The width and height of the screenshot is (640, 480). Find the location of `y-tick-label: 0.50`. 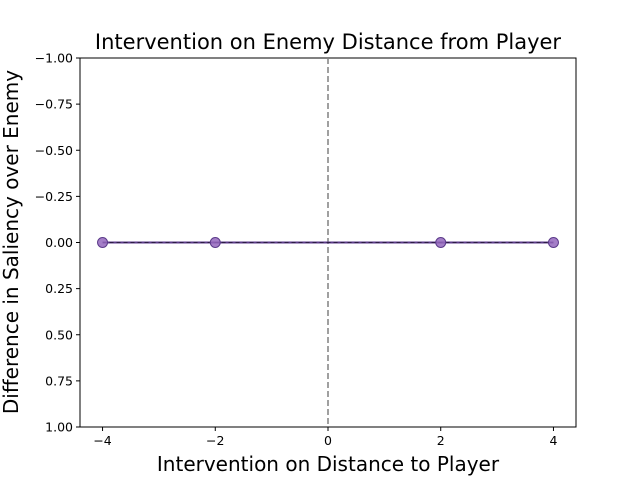

y-tick-label: 0.50 is located at coordinates (59, 334).